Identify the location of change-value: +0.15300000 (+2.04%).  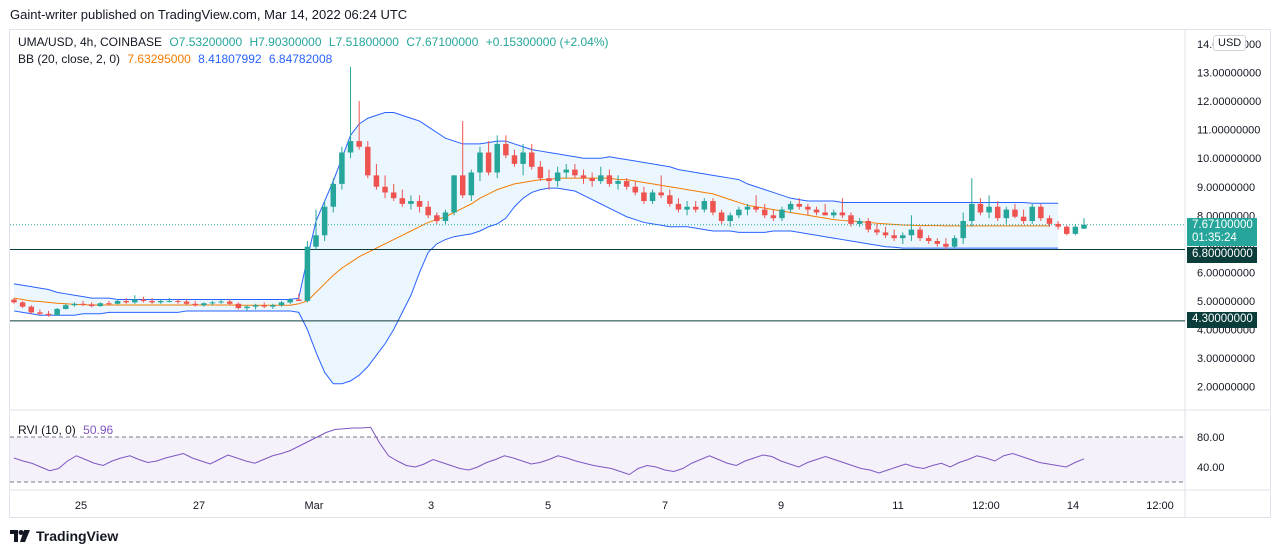
(547, 42).